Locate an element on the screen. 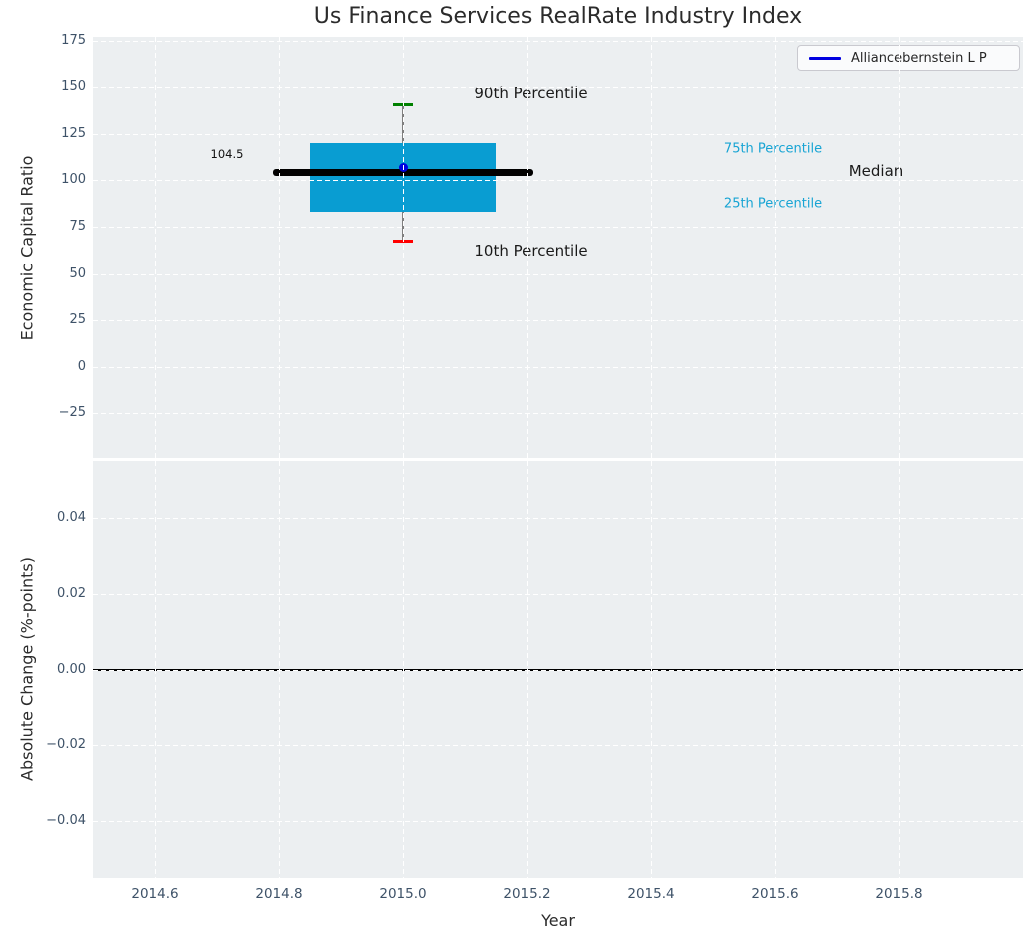  x-tick-label: 2015.4 is located at coordinates (651, 894).